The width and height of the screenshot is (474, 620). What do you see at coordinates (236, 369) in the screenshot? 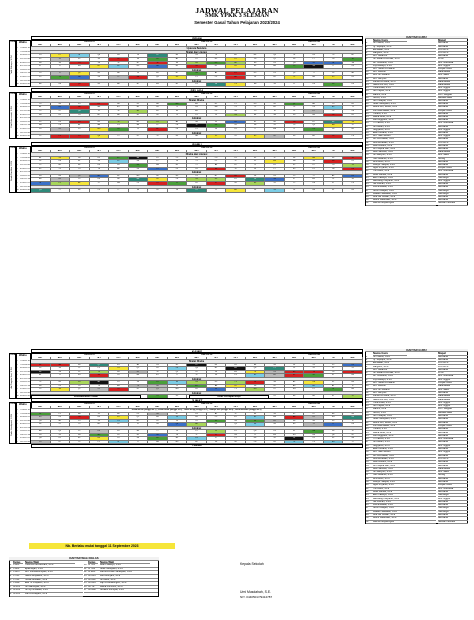
I see `schedule-cell: M9` at bounding box center [236, 369].